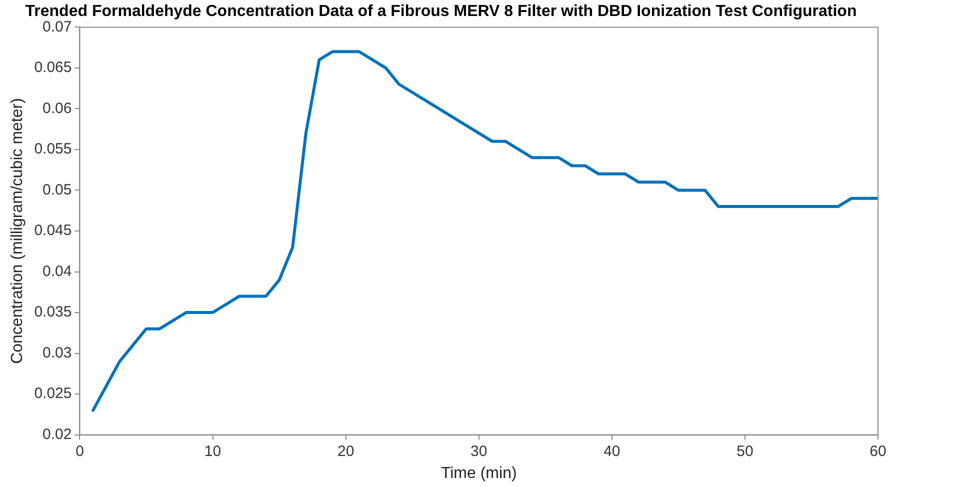  Describe the element at coordinates (57, 353) in the screenshot. I see `y-tick-label: 0.03` at that location.